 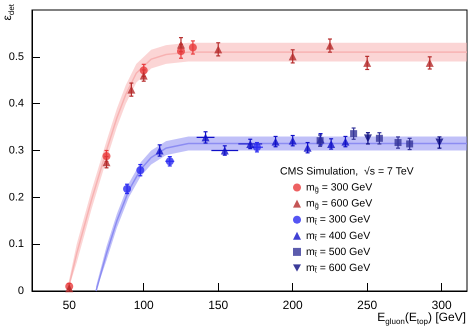 I want to click on x-tick-label: 250, so click(x=367, y=305).